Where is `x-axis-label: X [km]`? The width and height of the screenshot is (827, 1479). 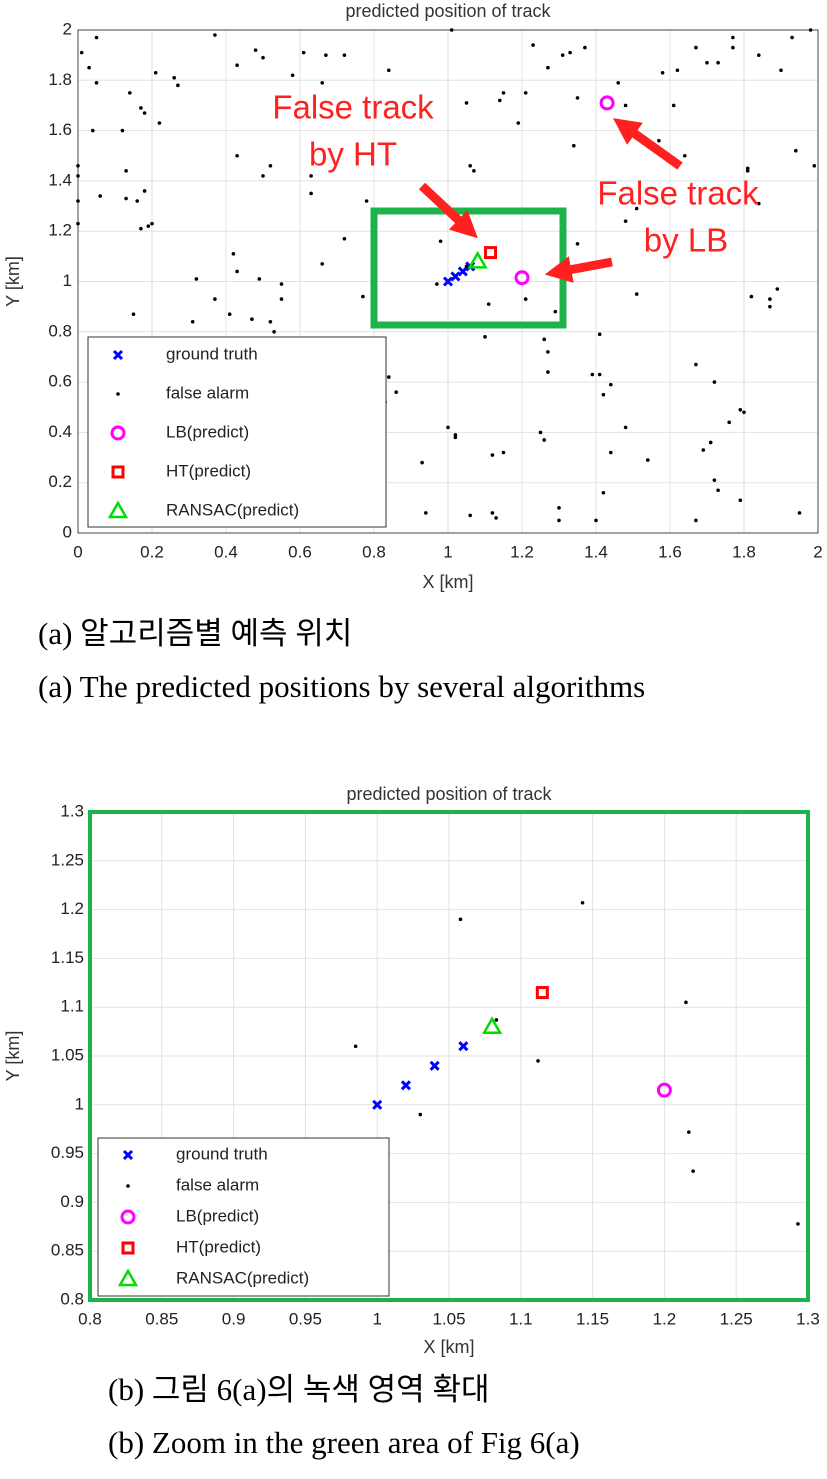
x-axis-label: X [km] is located at coordinates (448, 1347).